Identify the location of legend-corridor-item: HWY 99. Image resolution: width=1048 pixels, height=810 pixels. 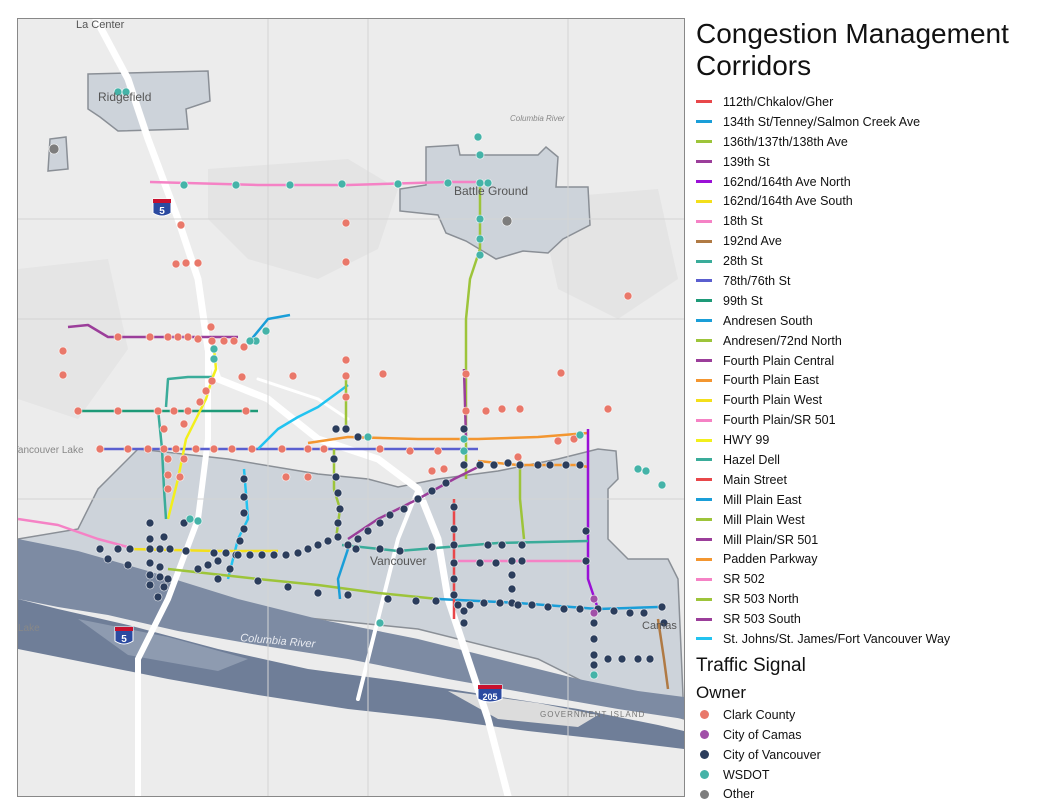
(868, 440).